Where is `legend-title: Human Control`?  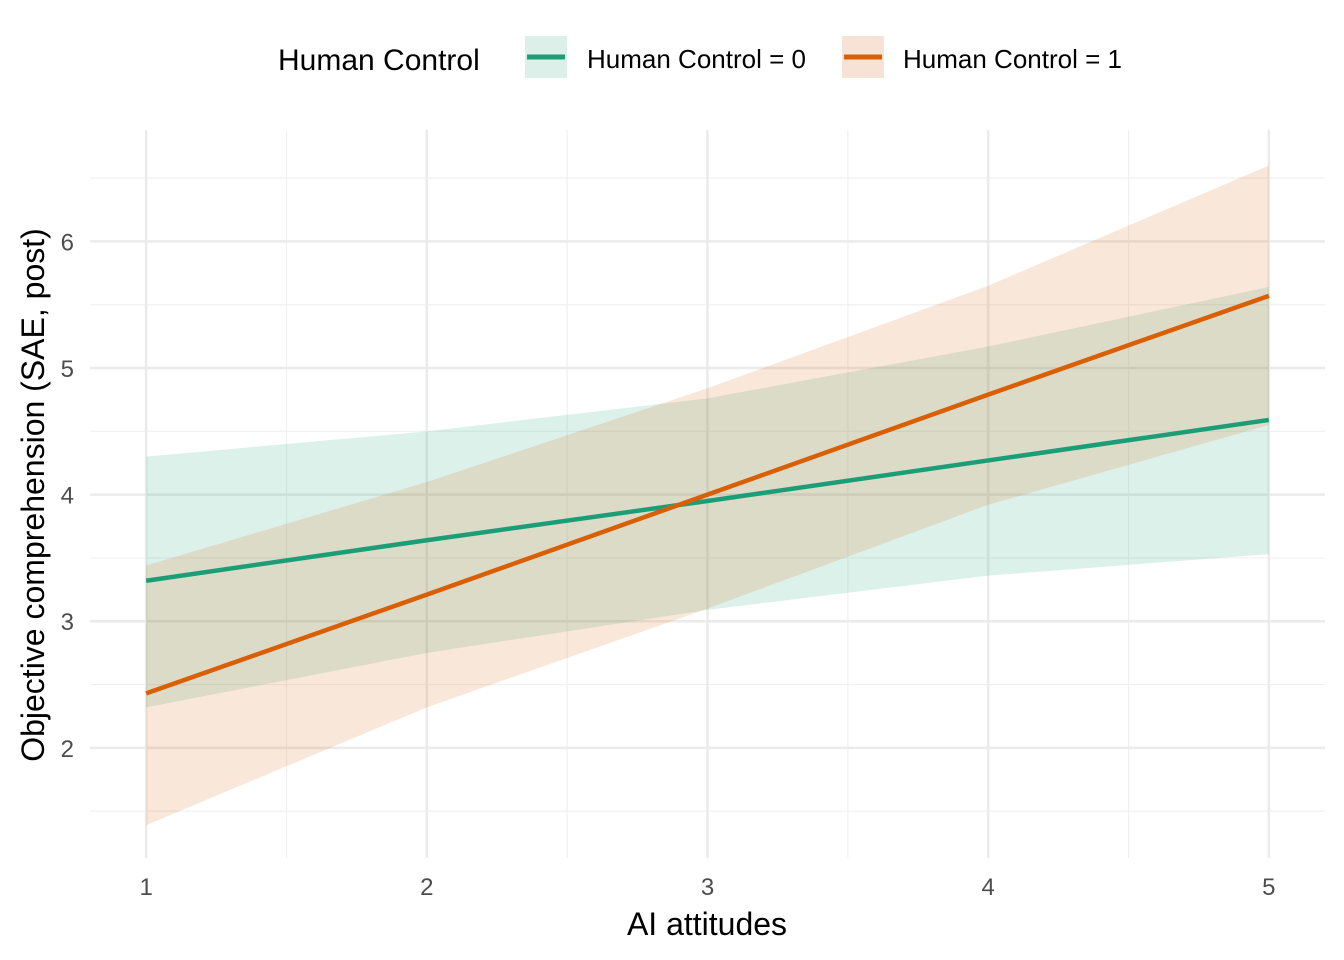 legend-title: Human Control is located at coordinates (379, 60).